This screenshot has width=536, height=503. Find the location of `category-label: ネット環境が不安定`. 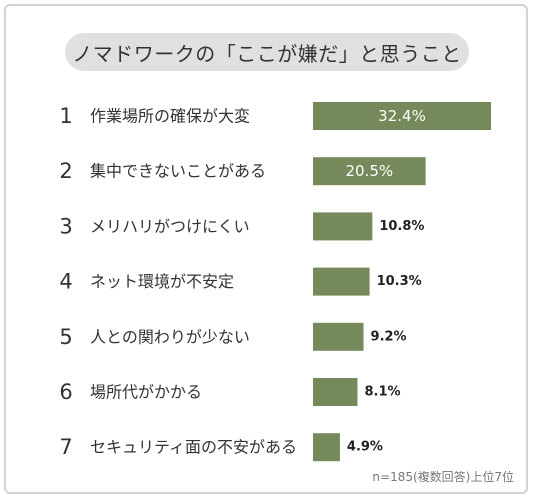

category-label: ネット環境が不安定 is located at coordinates (162, 281).